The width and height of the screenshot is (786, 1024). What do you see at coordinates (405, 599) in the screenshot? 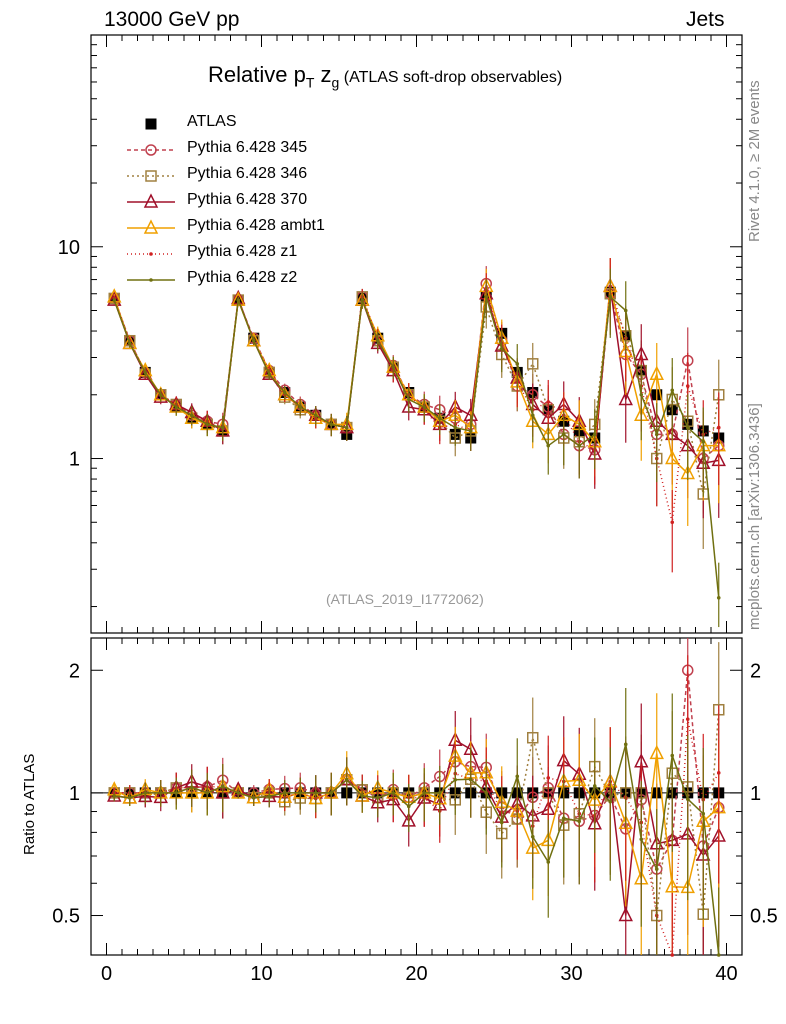
I see `analysis-tag: (ATLAS_2019_I1772062)` at bounding box center [405, 599].